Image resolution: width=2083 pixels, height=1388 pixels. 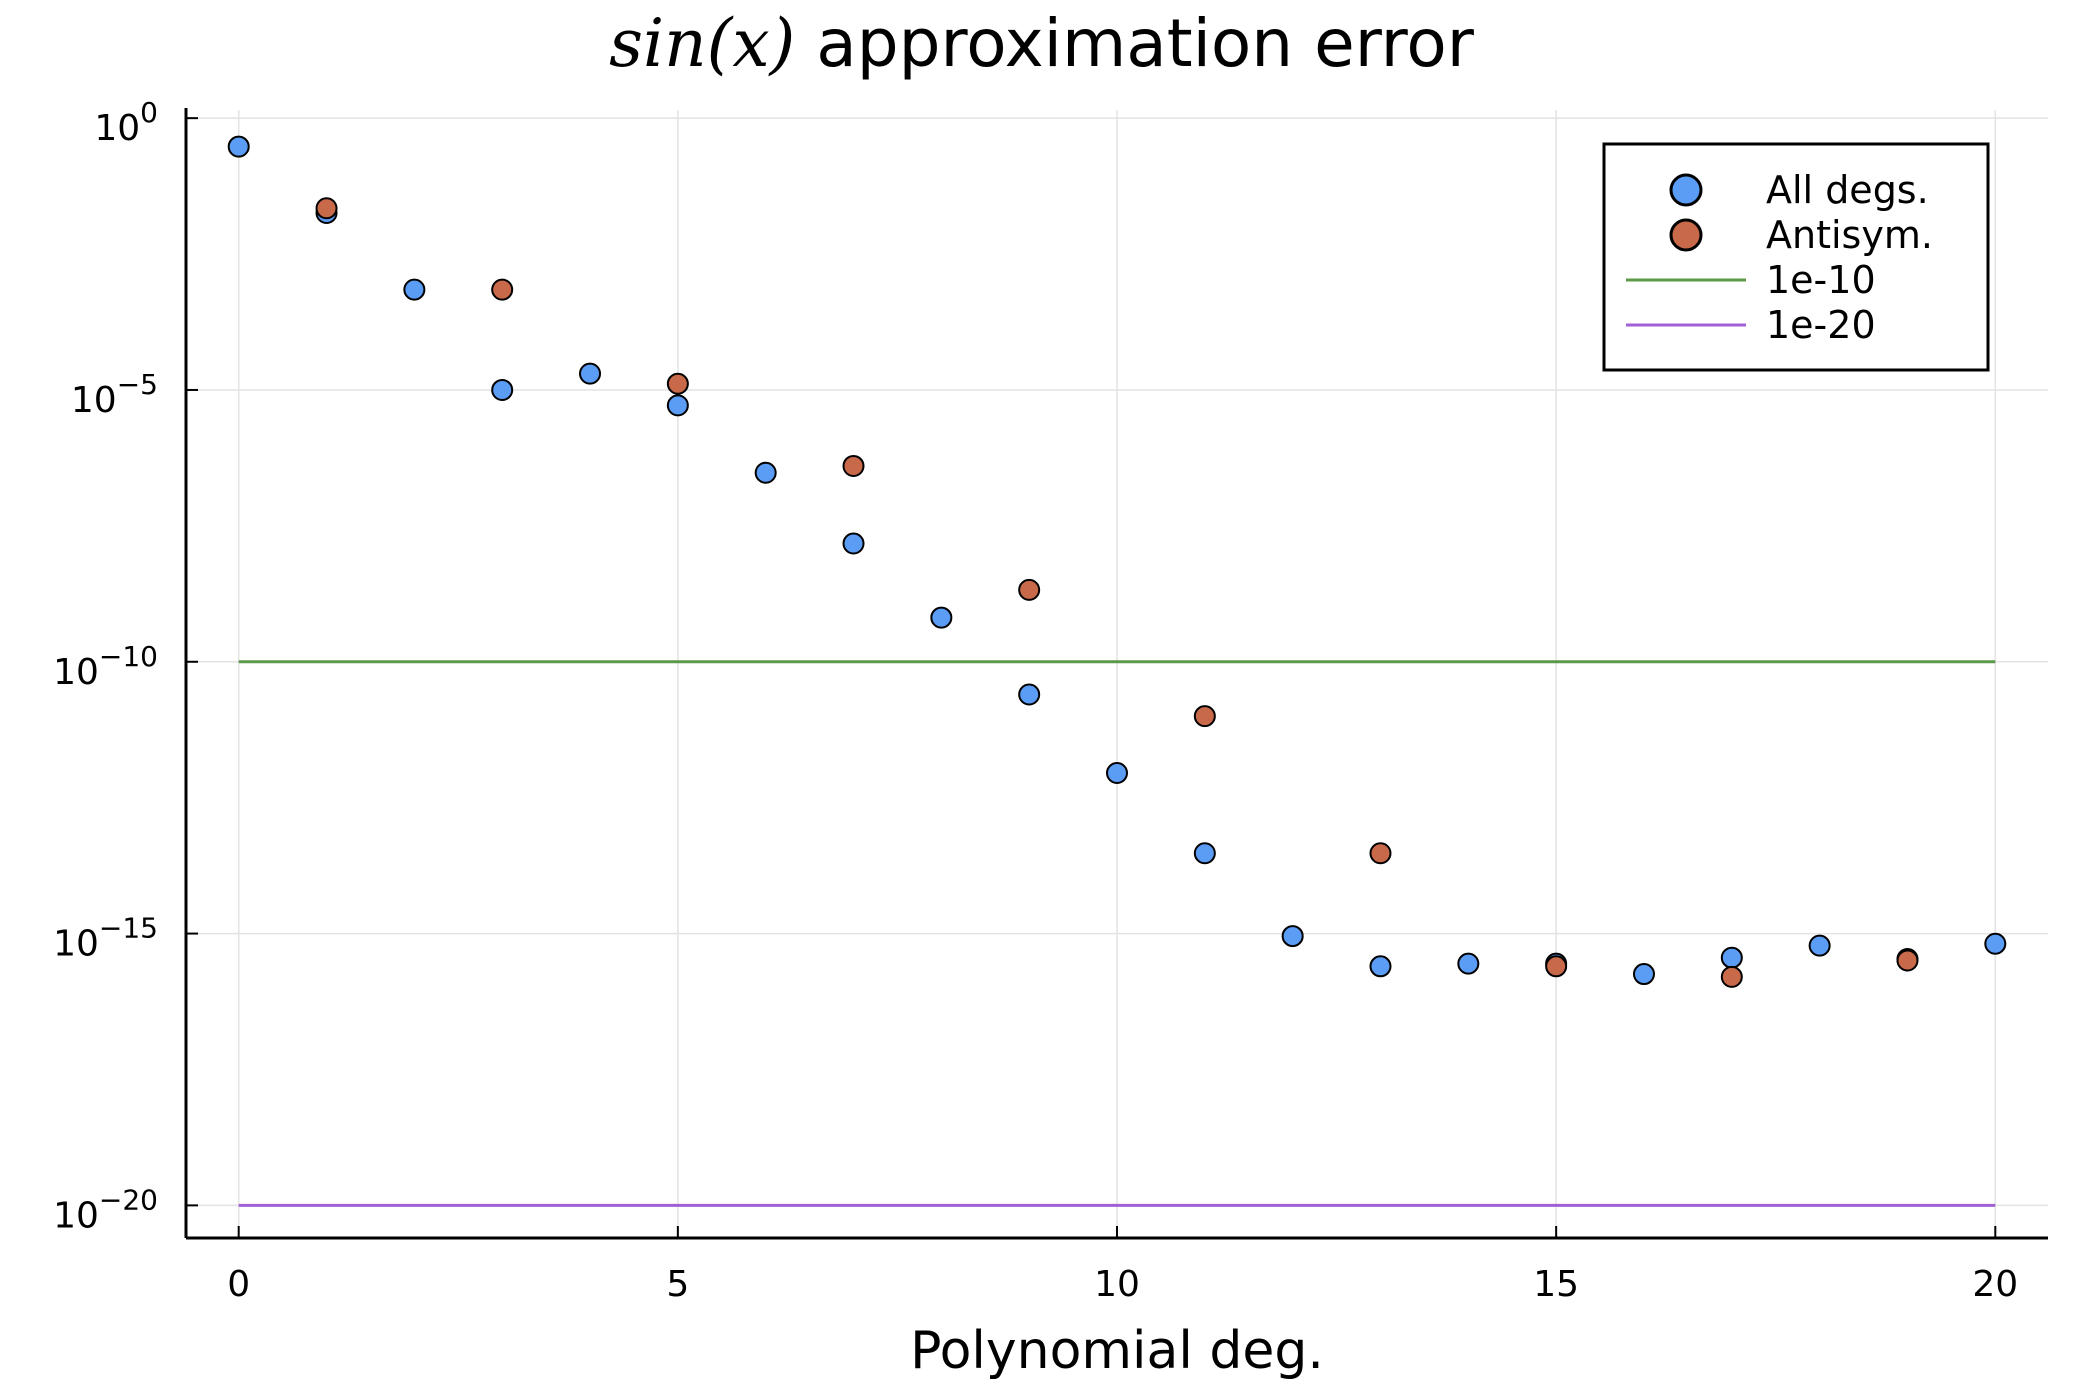 What do you see at coordinates (1117, 1351) in the screenshot?
I see `x-axis-label: Polynomial deg.` at bounding box center [1117, 1351].